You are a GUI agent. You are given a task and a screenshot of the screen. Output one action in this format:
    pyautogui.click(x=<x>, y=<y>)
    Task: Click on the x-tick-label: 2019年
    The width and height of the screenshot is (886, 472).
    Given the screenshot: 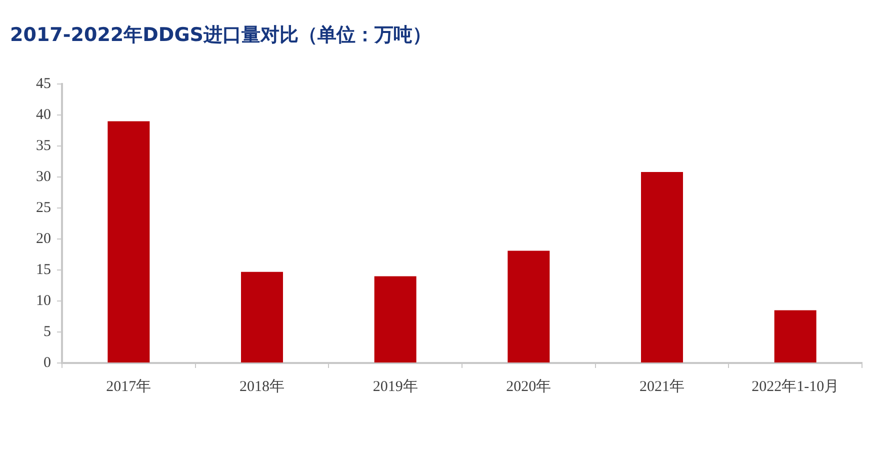 What is the action you would take?
    pyautogui.click(x=395, y=386)
    